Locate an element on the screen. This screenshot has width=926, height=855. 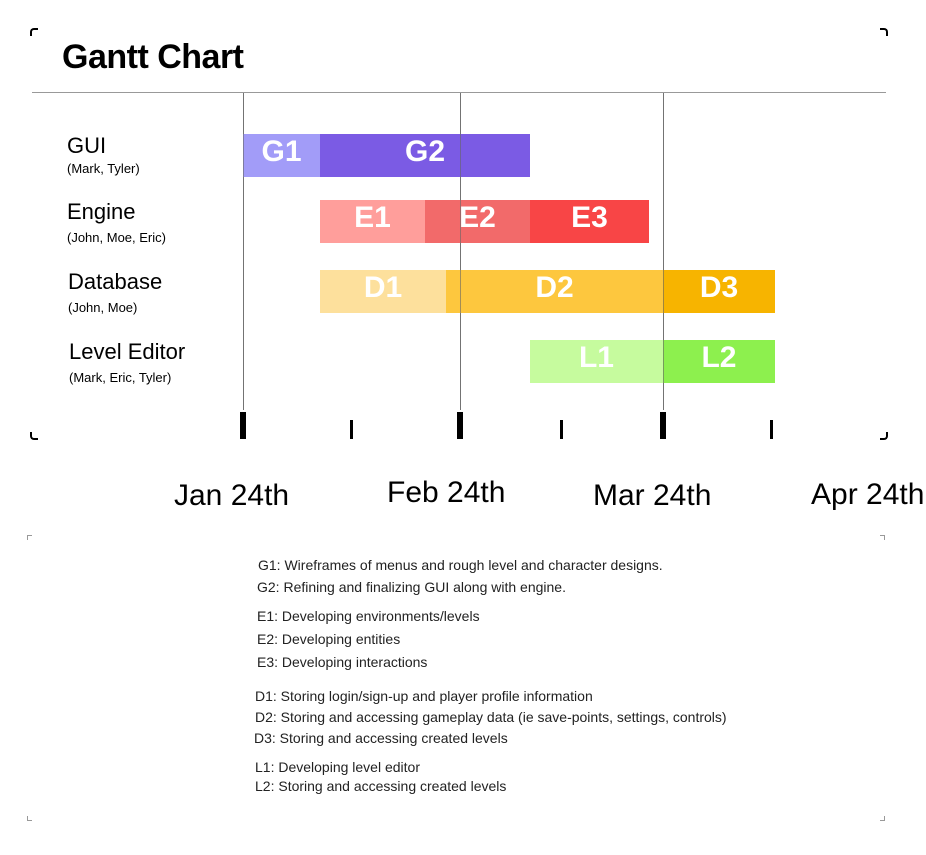
phase-label: L2 is located at coordinates (718, 357).